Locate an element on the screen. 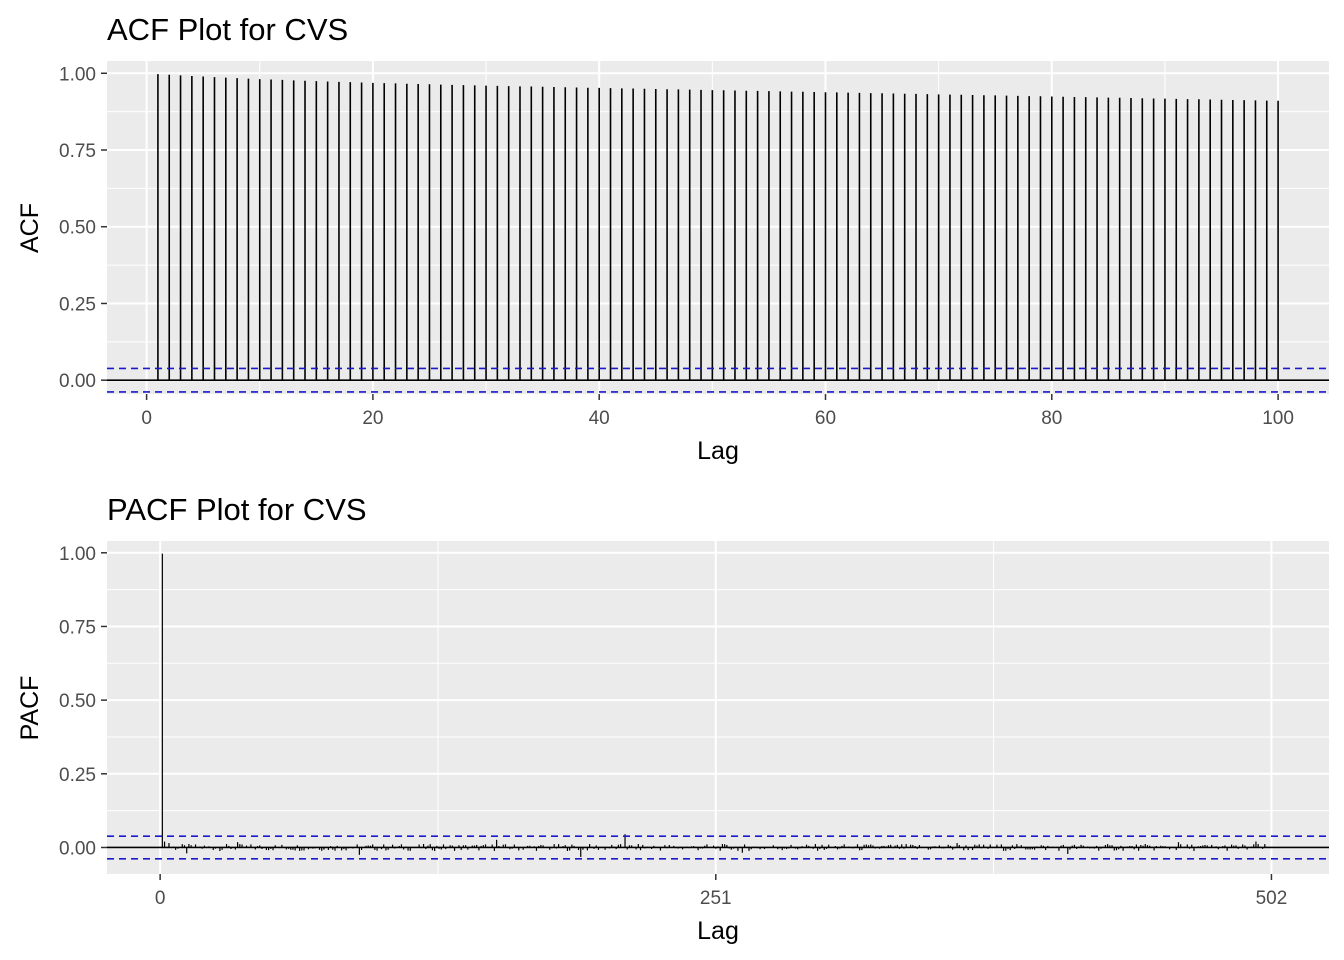  pacf-y-axis: 0.00 0.25 0.50 0.75 1.00 is located at coordinates (83, 701).